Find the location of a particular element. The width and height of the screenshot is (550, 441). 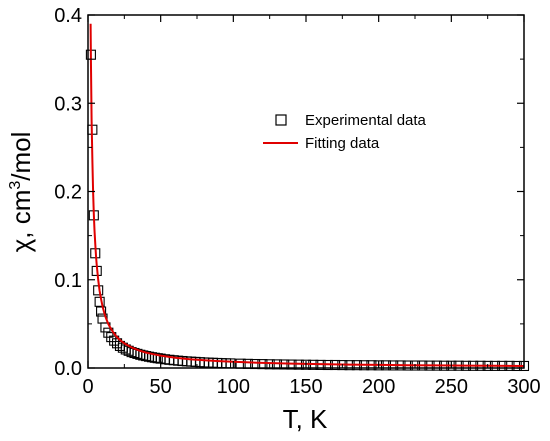

x-tick-label: 100 is located at coordinates (233, 387).